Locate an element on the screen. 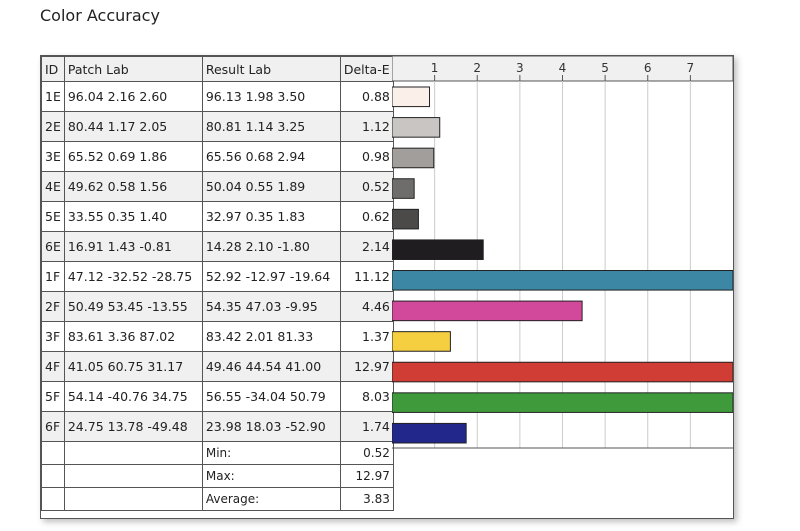 The width and height of the screenshot is (800, 531). summary-row: Max: 12.97 is located at coordinates (217, 476).